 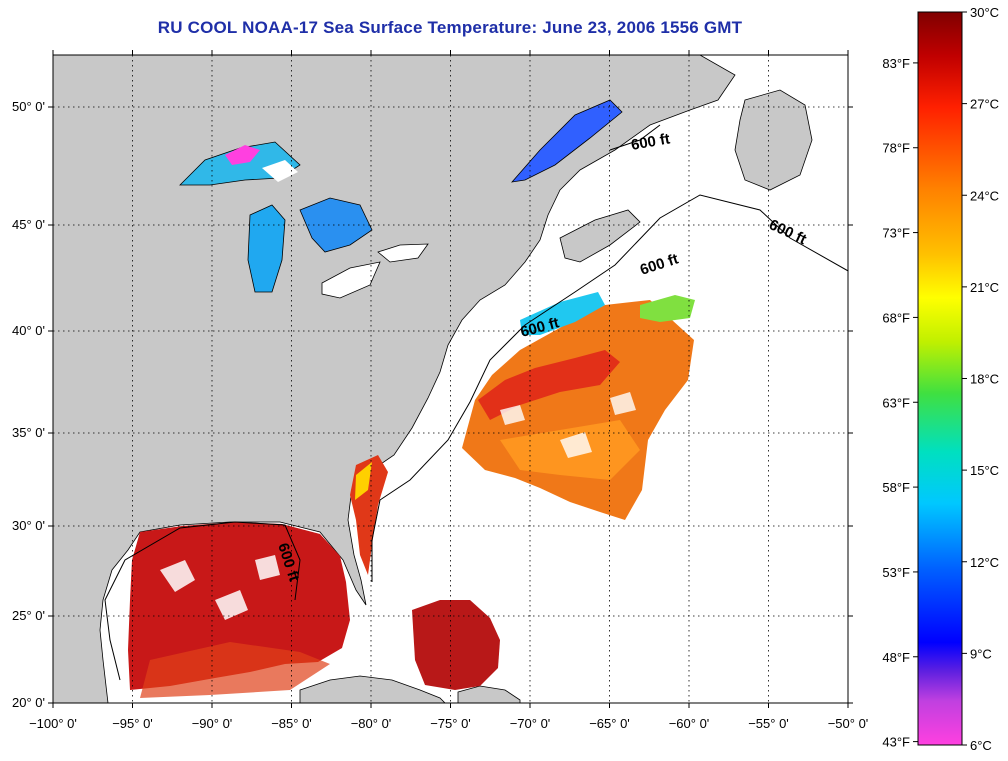 What do you see at coordinates (848, 723) in the screenshot?
I see `lon-label: −50° 0'` at bounding box center [848, 723].